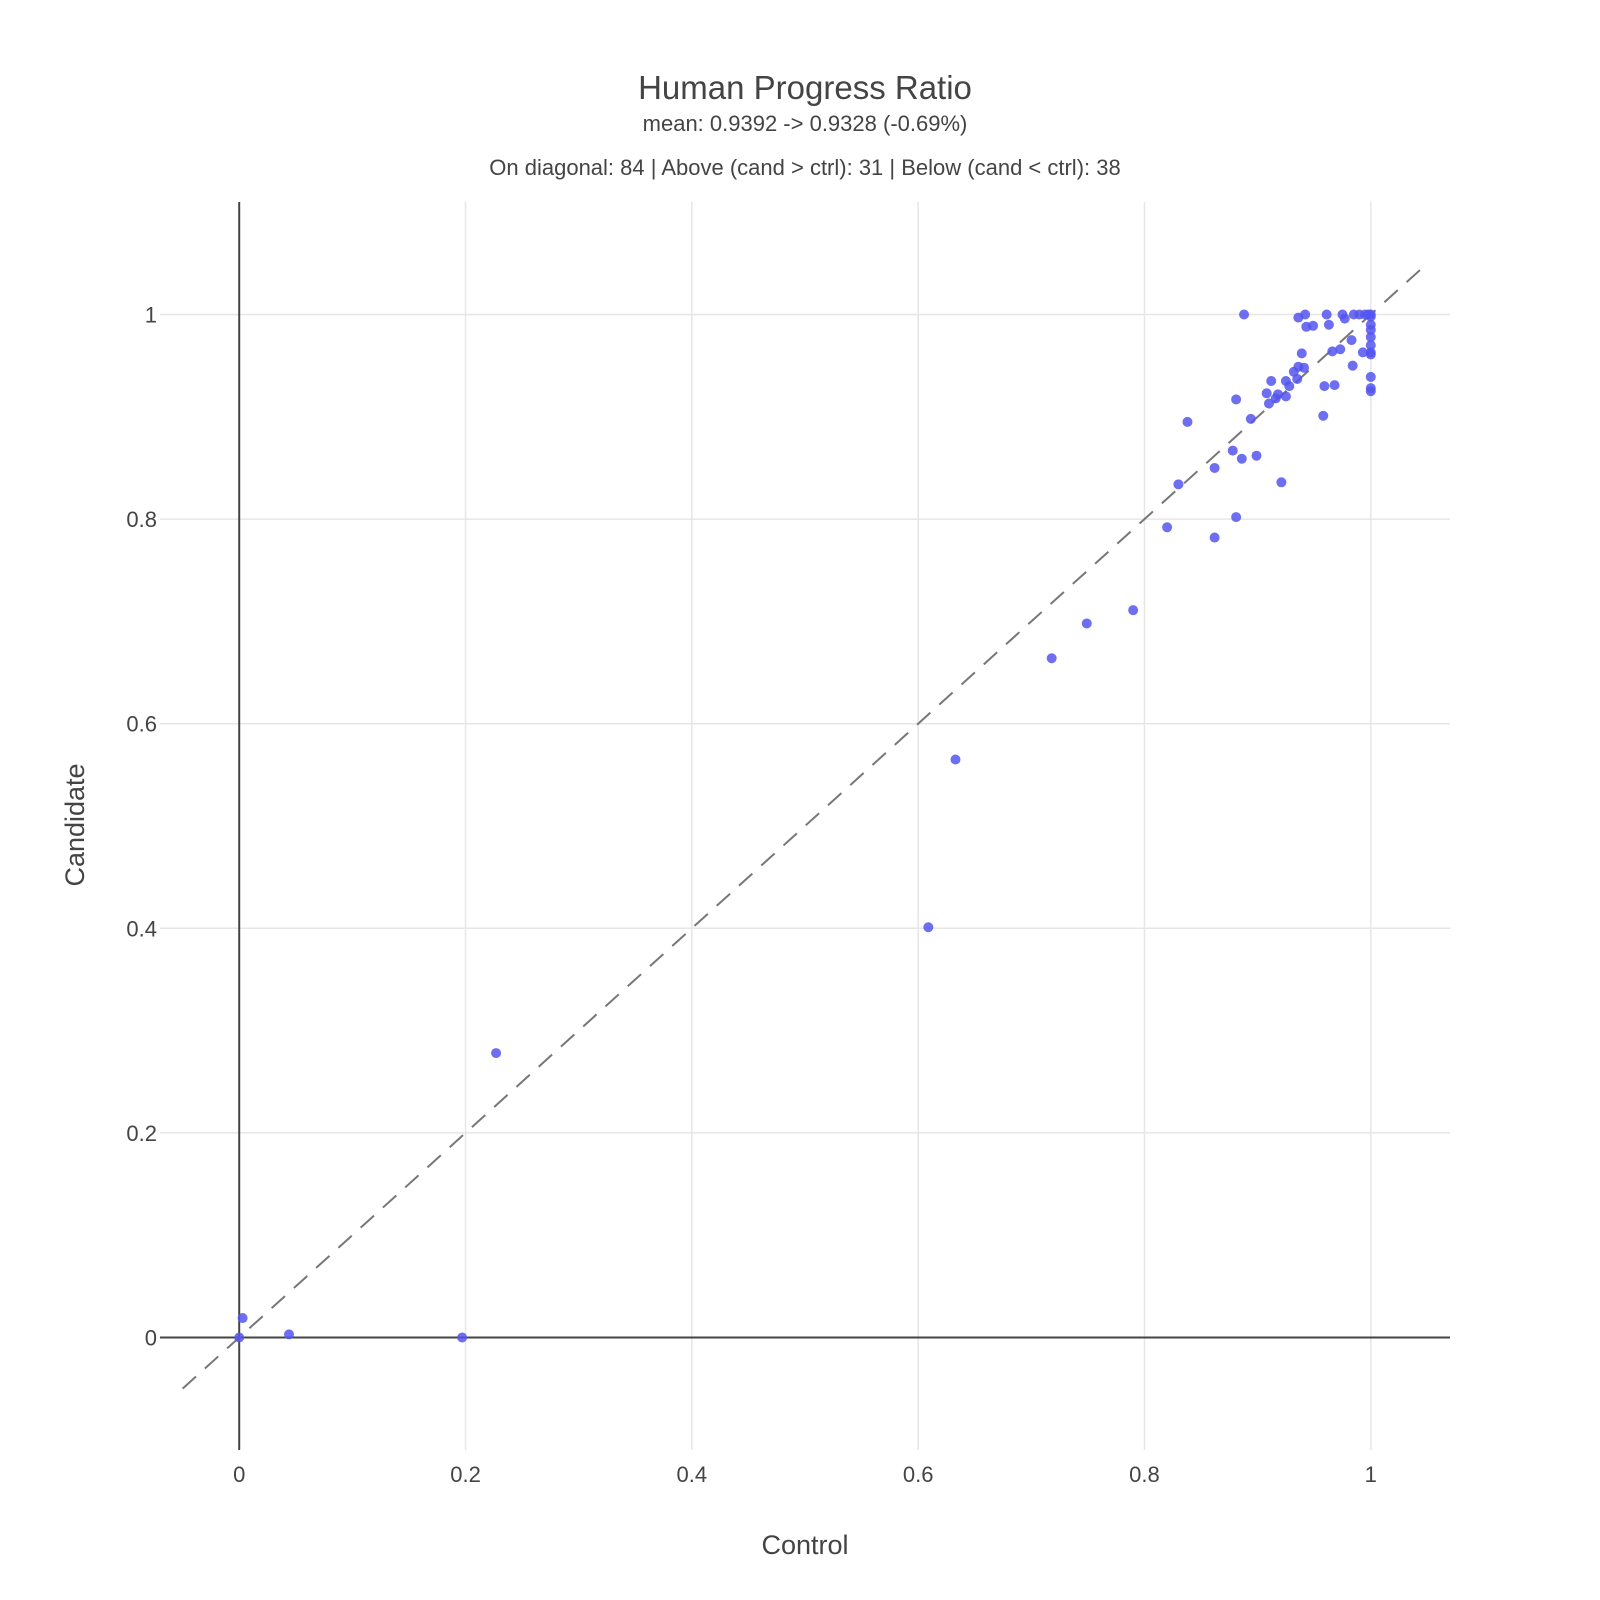 The width and height of the screenshot is (1600, 1600). Describe the element at coordinates (805, 87) in the screenshot. I see `chart-title: Human Progress Ratio` at that location.